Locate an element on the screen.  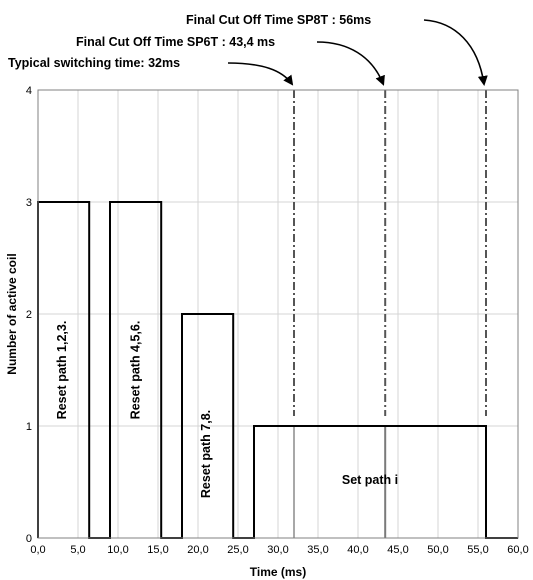
x-tick-label: 60,0 is located at coordinates (517, 550).